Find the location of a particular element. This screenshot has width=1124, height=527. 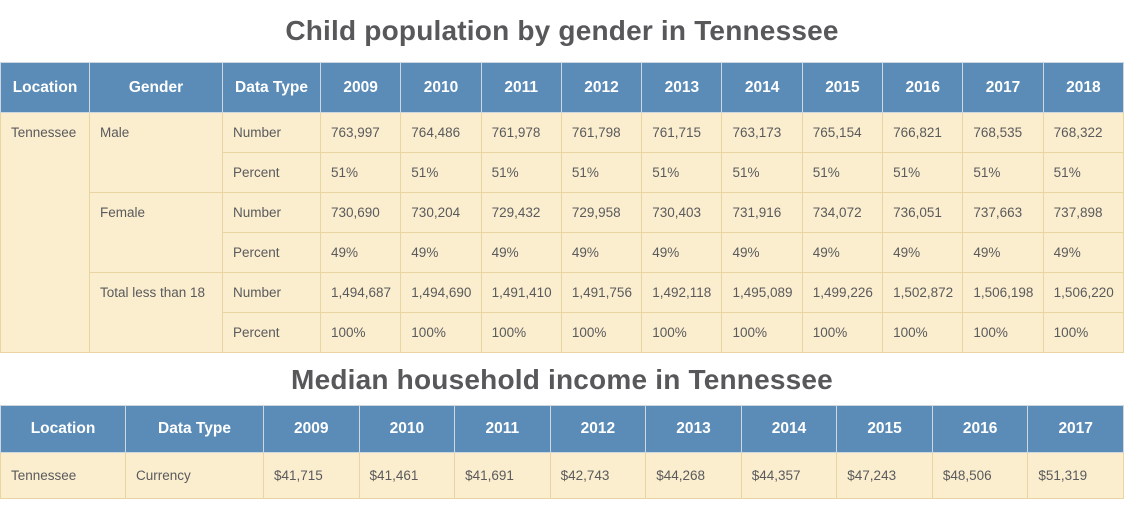

value-cell: $41,691 is located at coordinates (502, 475).